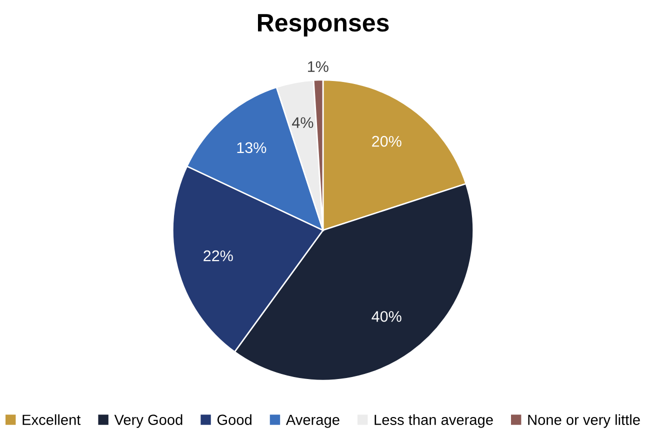 This screenshot has width=646, height=441. I want to click on data-label: 13%, so click(251, 148).